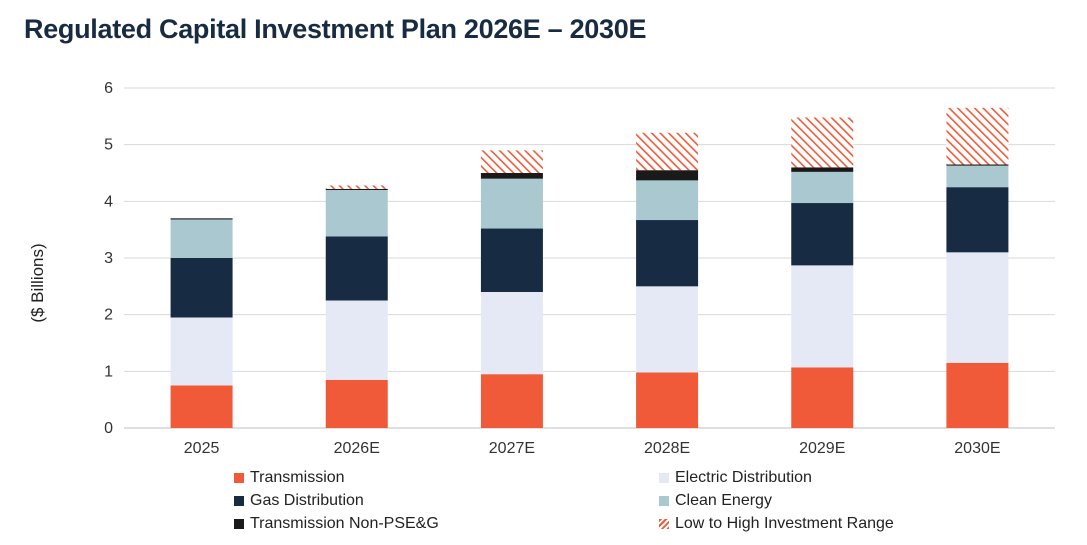 This screenshot has height=545, width=1087. I want to click on x-tick-label: 2027E, so click(512, 448).